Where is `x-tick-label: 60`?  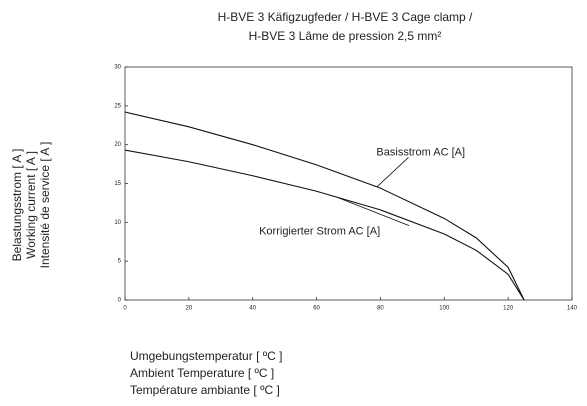 x-tick-label: 60 is located at coordinates (316, 309).